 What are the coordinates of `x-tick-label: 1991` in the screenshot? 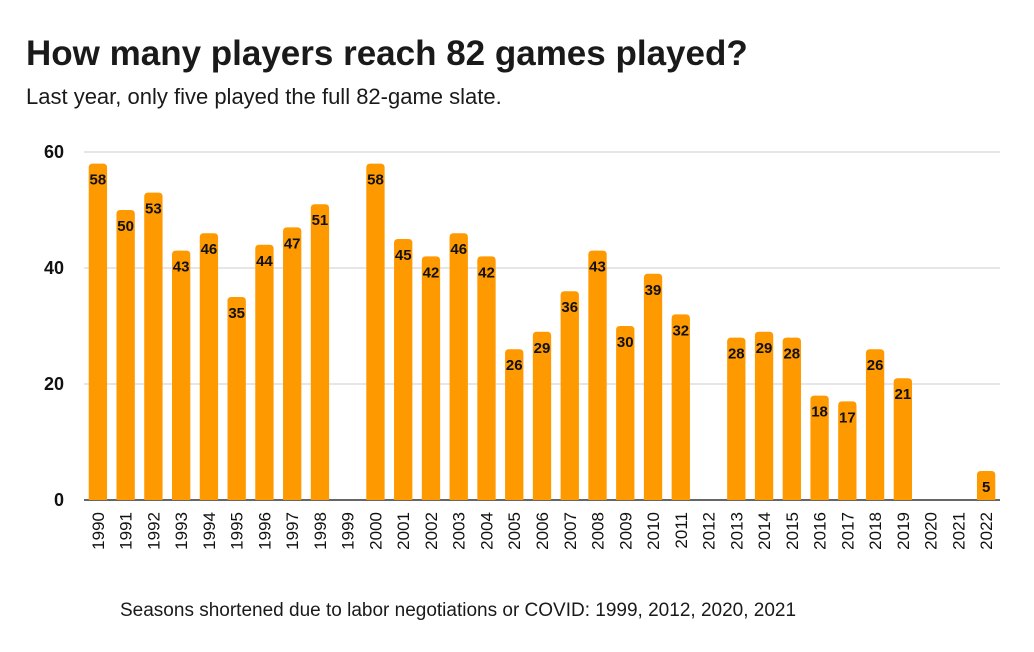 It's located at (126, 531).